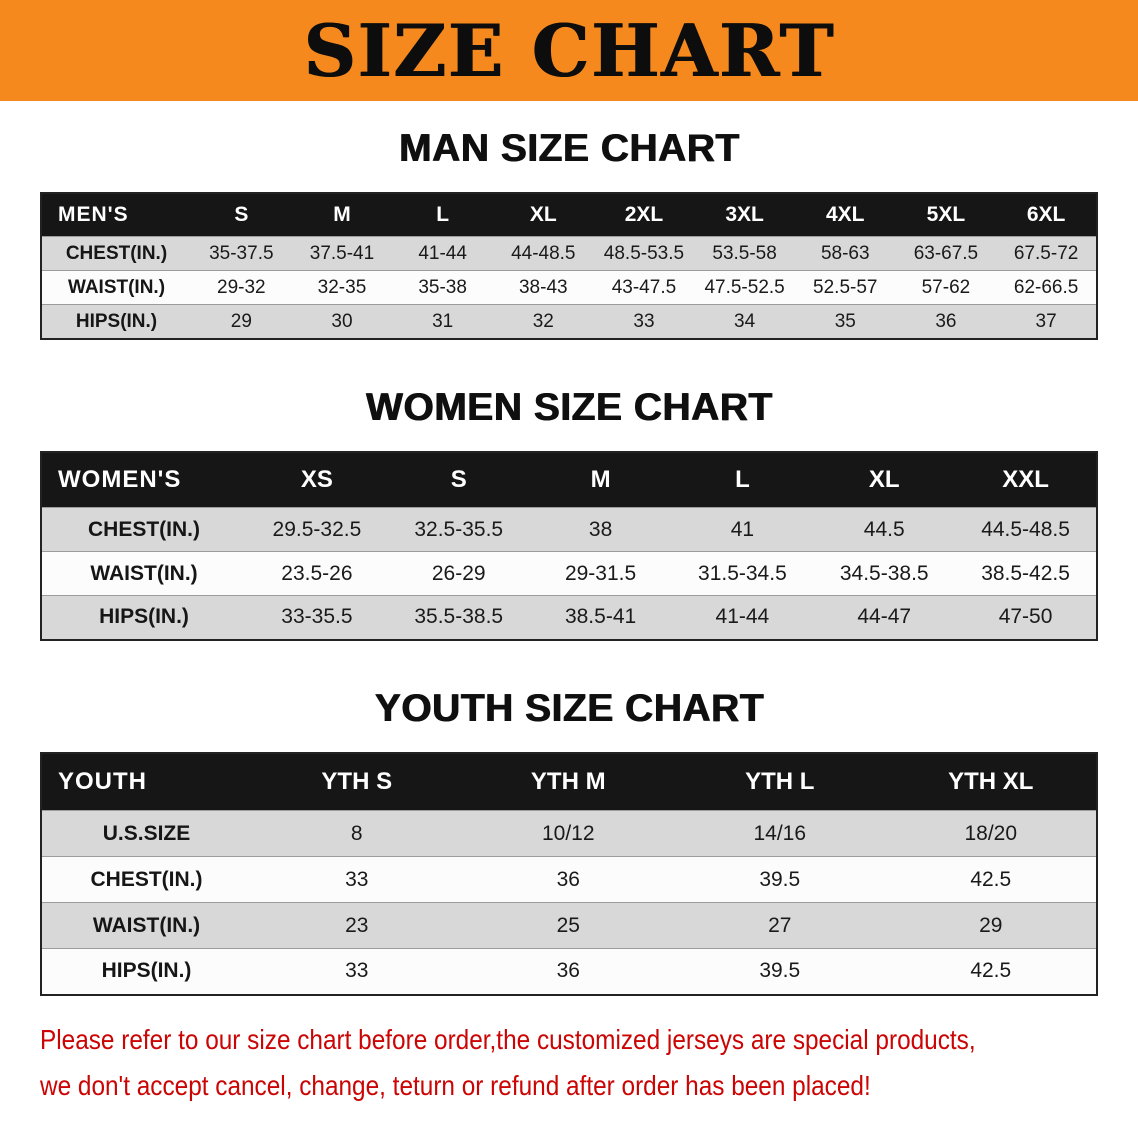 The image size is (1138, 1132). Describe the element at coordinates (543, 287) in the screenshot. I see `size-value-cell: 38-43` at that location.